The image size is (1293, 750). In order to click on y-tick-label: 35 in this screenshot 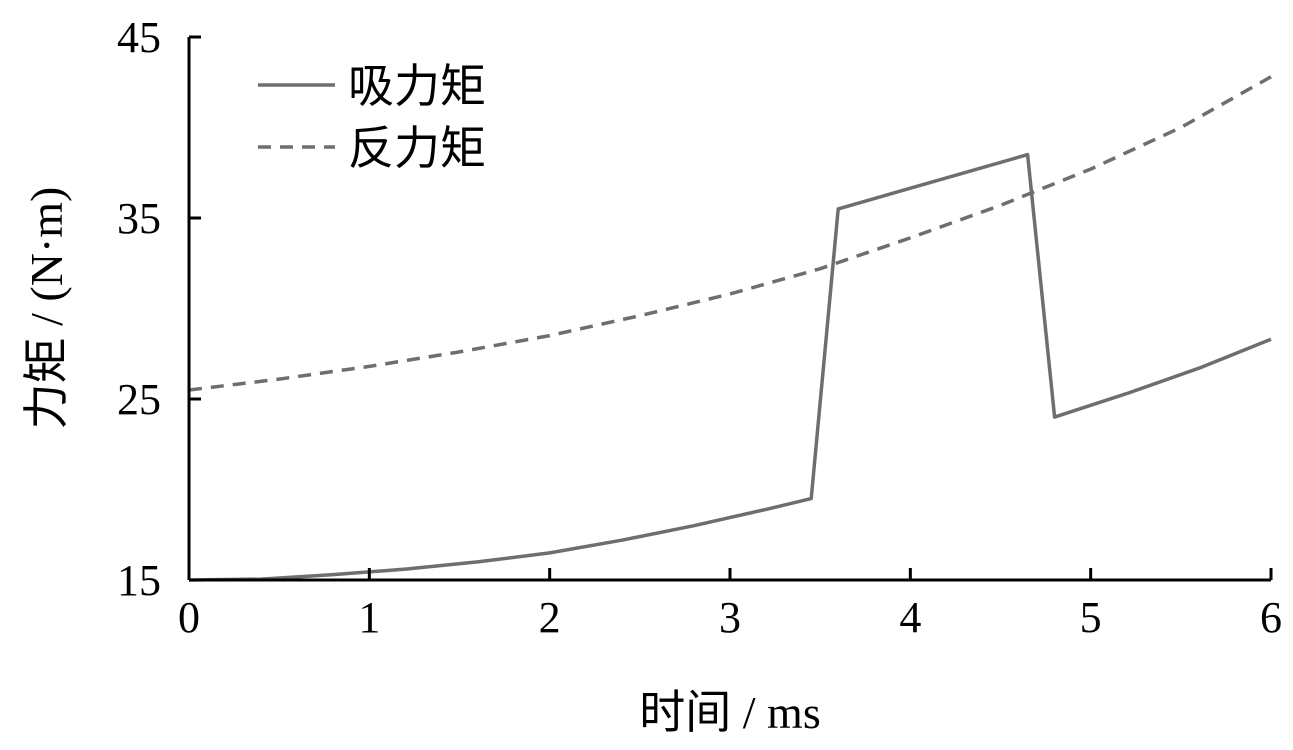, I will do `click(139, 218)`.